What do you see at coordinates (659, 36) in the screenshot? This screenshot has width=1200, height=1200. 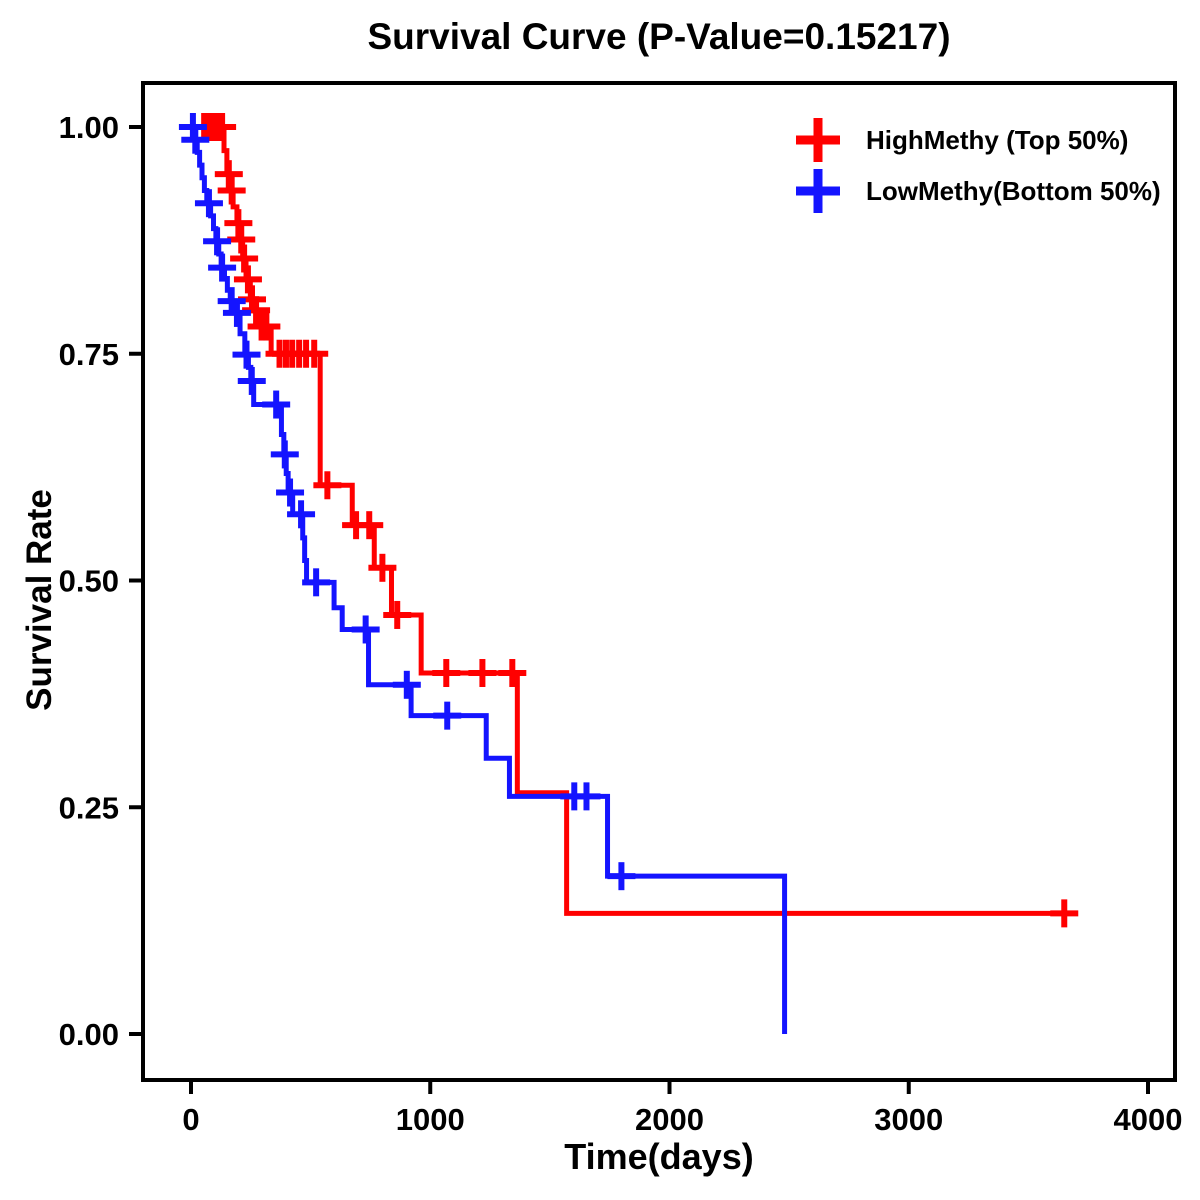 I see `chart-title: Survival Curve (P-Value=0.15217)` at bounding box center [659, 36].